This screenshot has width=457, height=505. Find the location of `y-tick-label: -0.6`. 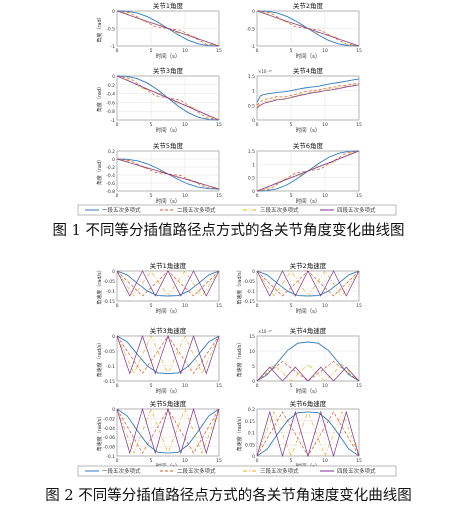

y-tick-label: -0.6 is located at coordinates (110, 103).